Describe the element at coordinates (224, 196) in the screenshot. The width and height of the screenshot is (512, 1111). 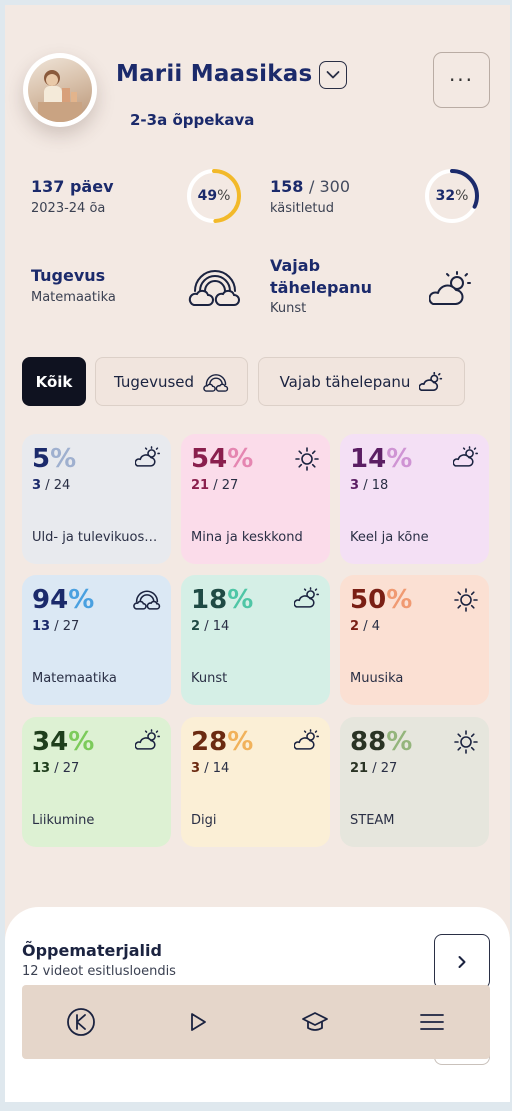
I see `days-percent-sign: %` at that location.